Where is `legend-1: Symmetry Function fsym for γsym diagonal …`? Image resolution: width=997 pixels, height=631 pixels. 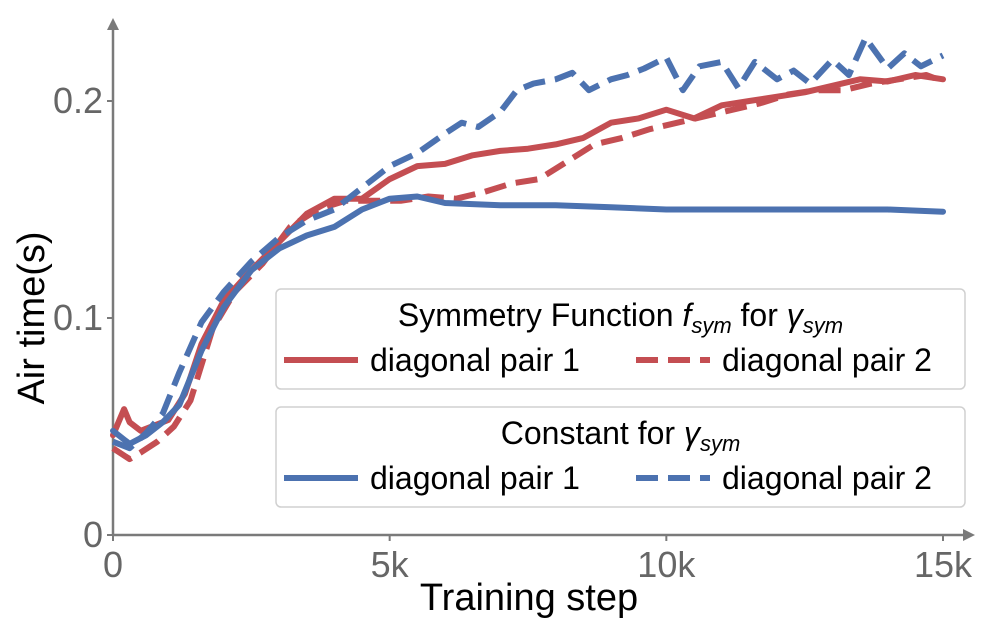 legend-1: Symmetry Function fsym for γsym diagonal … is located at coordinates (620, 339).